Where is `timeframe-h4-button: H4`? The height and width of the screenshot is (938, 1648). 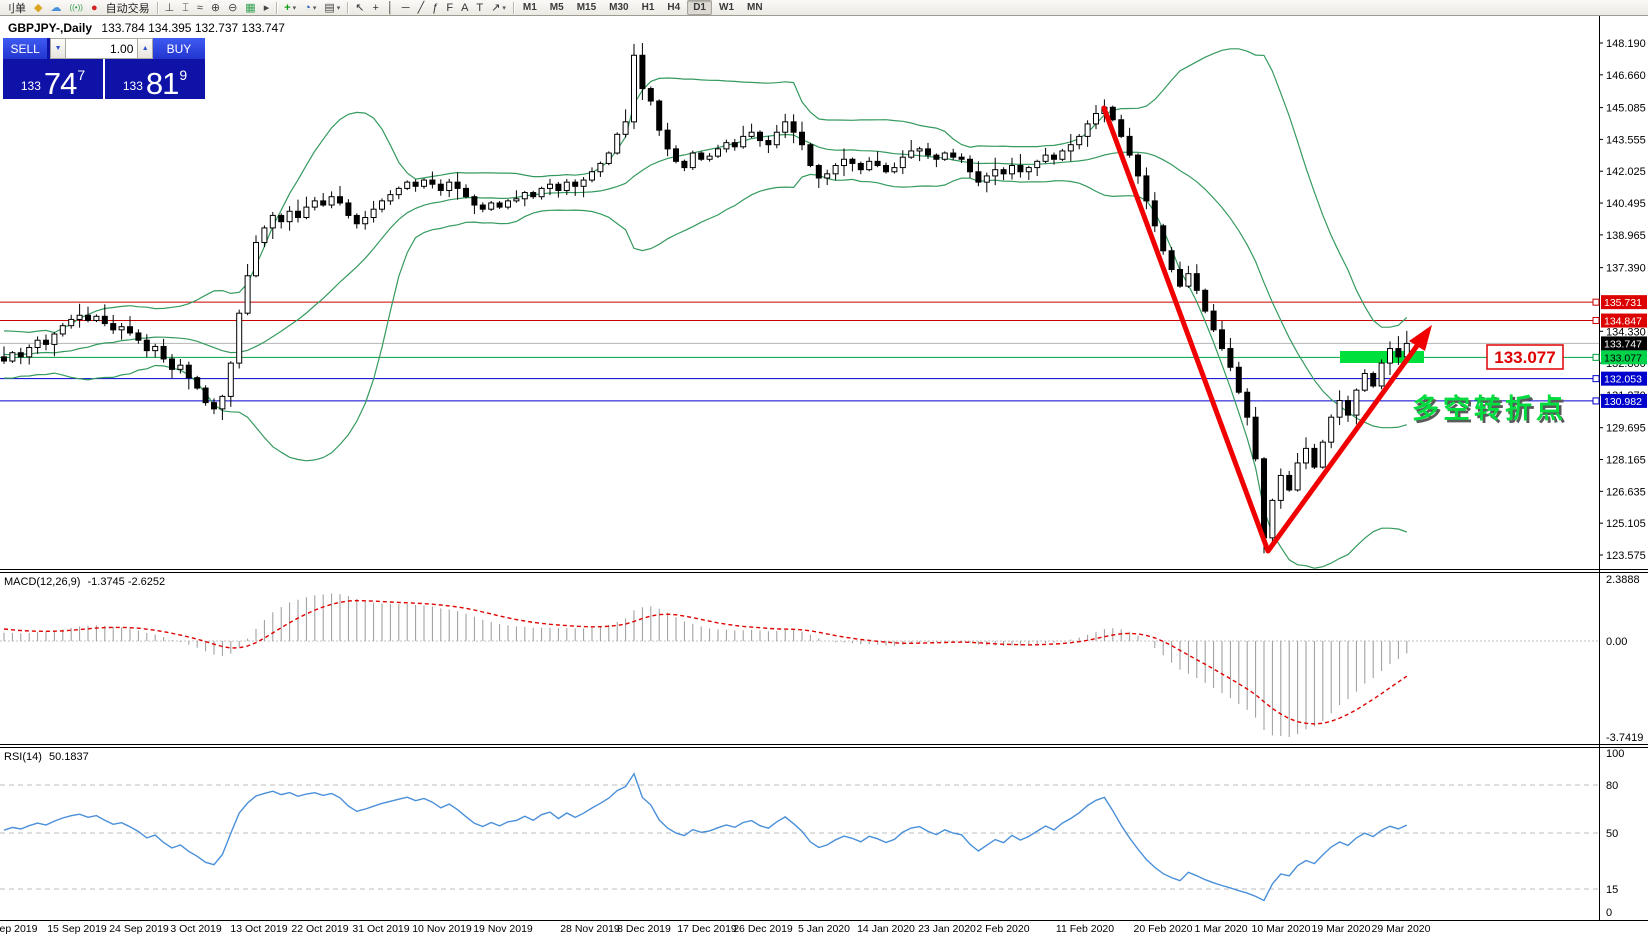 timeframe-h4-button: H4 is located at coordinates (674, 7).